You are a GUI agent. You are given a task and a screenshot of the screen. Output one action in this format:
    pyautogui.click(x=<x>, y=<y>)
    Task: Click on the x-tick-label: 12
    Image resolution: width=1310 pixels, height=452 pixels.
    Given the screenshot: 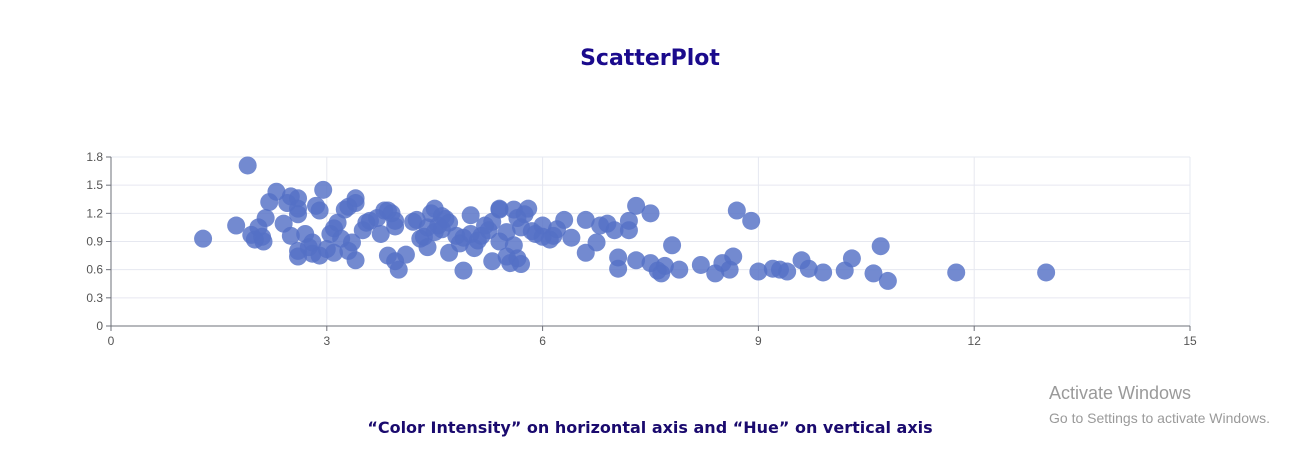 What is the action you would take?
    pyautogui.click(x=975, y=341)
    